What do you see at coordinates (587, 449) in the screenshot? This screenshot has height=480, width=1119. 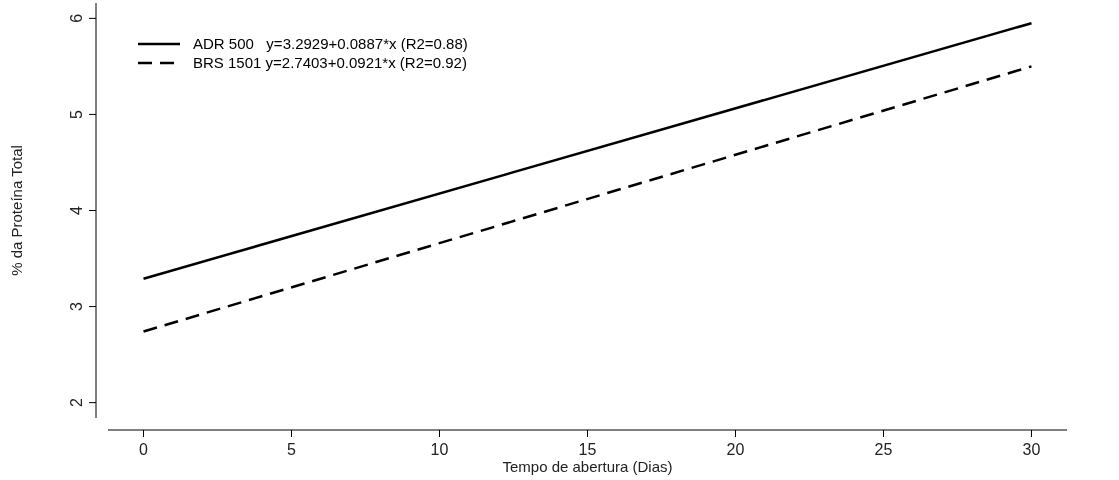 I see `x-tick-label: 15` at bounding box center [587, 449].